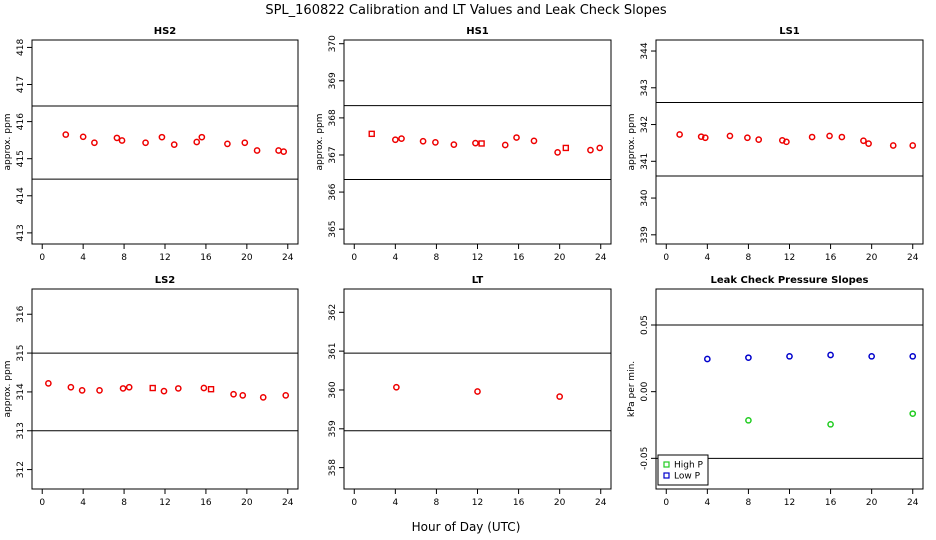 Image resolution: width=936 pixels, height=540 pixels. What do you see at coordinates (21, 391) in the screenshot?
I see `y-tick-label: 314` at bounding box center [21, 391].